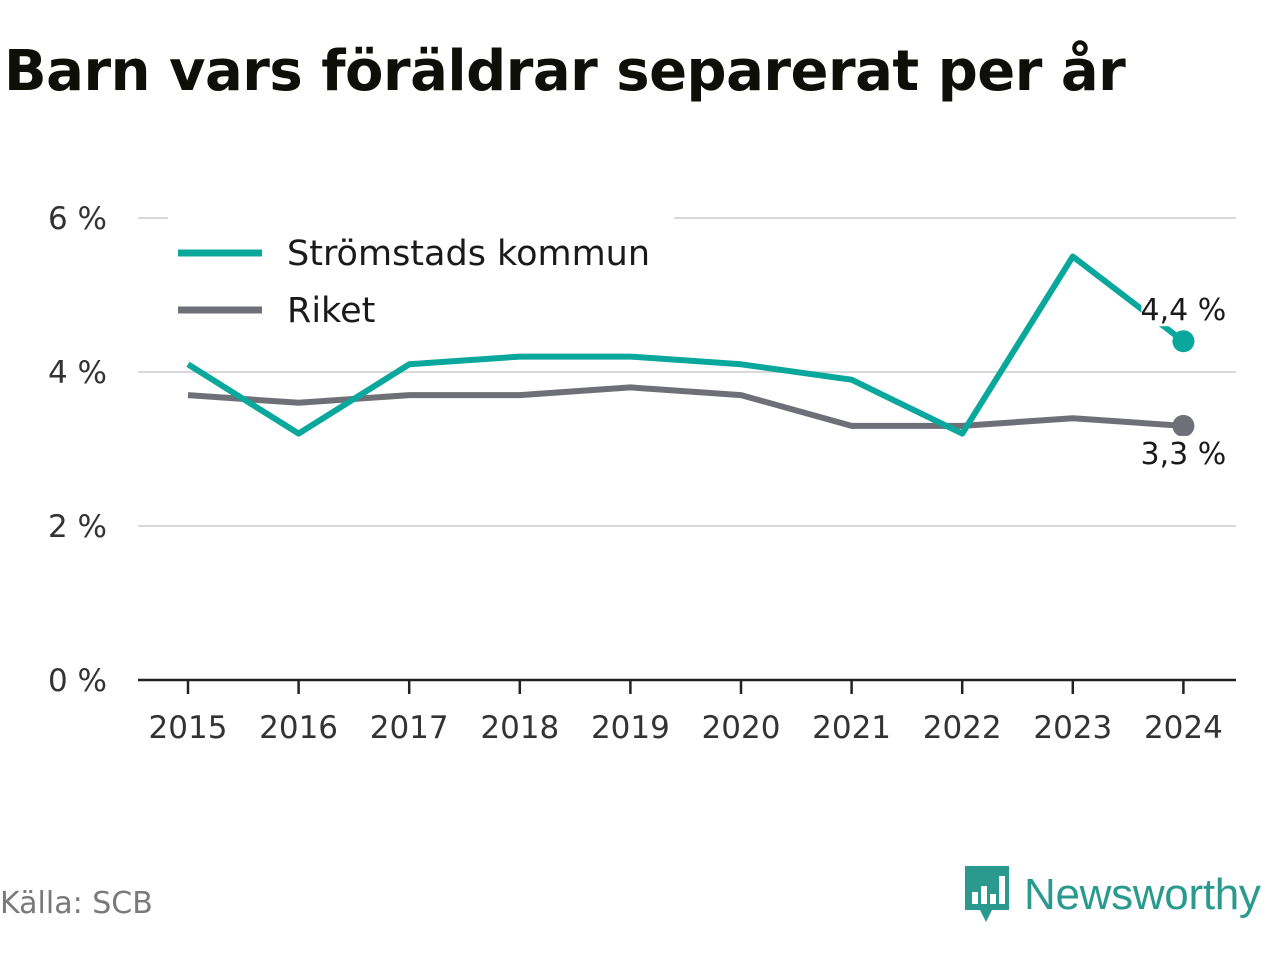 This screenshot has height=960, width=1280. What do you see at coordinates (77, 219) in the screenshot?
I see `y-tick-label: 6 %` at bounding box center [77, 219].